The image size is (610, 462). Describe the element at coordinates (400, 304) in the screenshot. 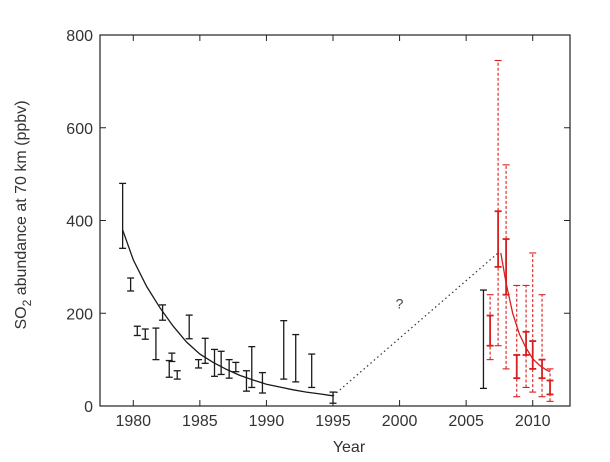

I see `question-annotation: ?` at that location.